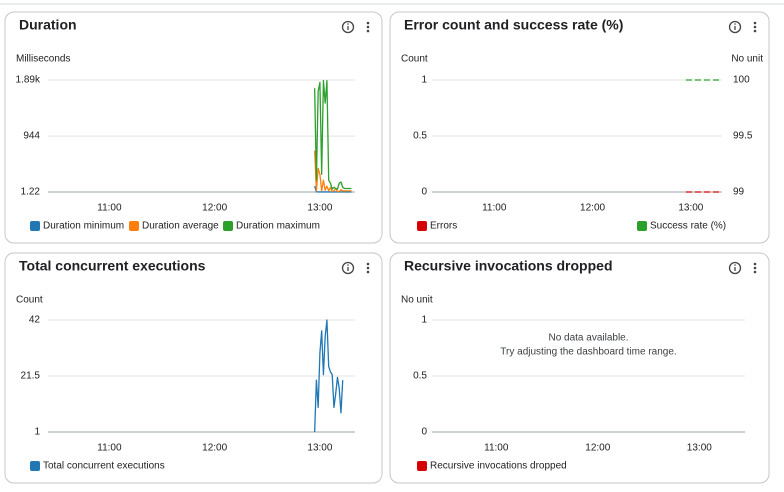 The image size is (784, 492). Describe the element at coordinates (112, 266) in the screenshot. I see `panel-title: Total concurrent executions` at that location.